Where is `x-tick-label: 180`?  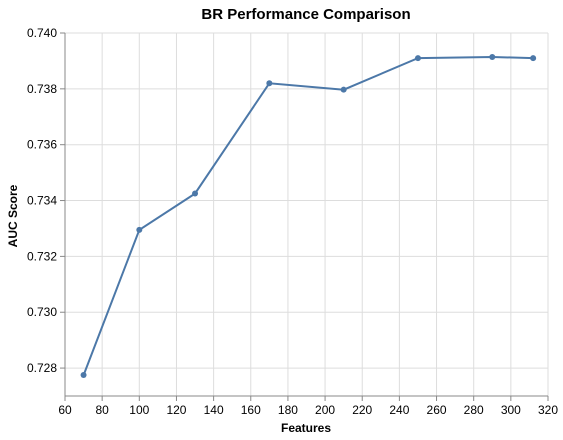
x-tick-label: 180 is located at coordinates (288, 410).